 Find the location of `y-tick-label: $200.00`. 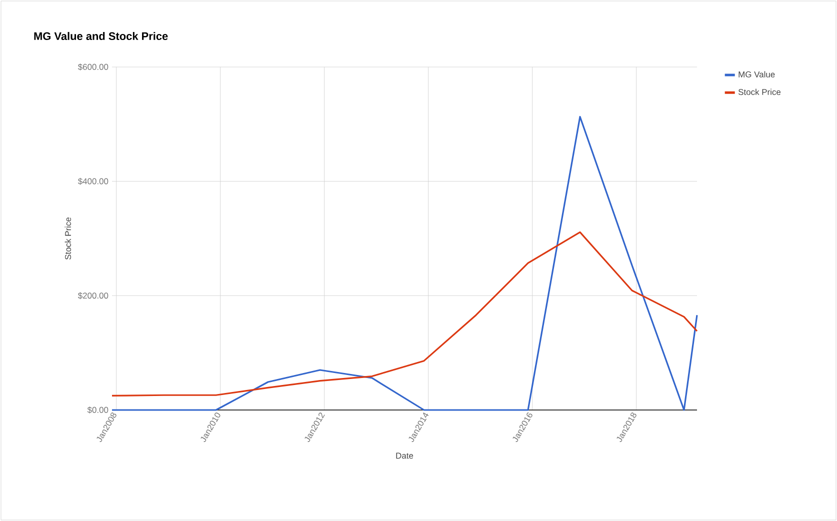

y-tick-label: $200.00 is located at coordinates (93, 296).